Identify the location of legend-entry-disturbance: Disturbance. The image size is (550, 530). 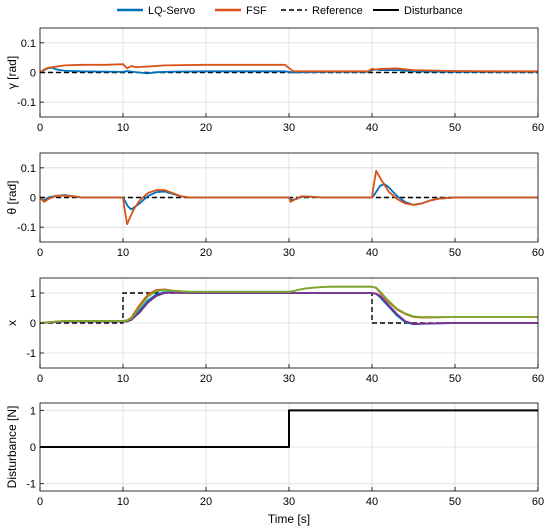
(418, 11).